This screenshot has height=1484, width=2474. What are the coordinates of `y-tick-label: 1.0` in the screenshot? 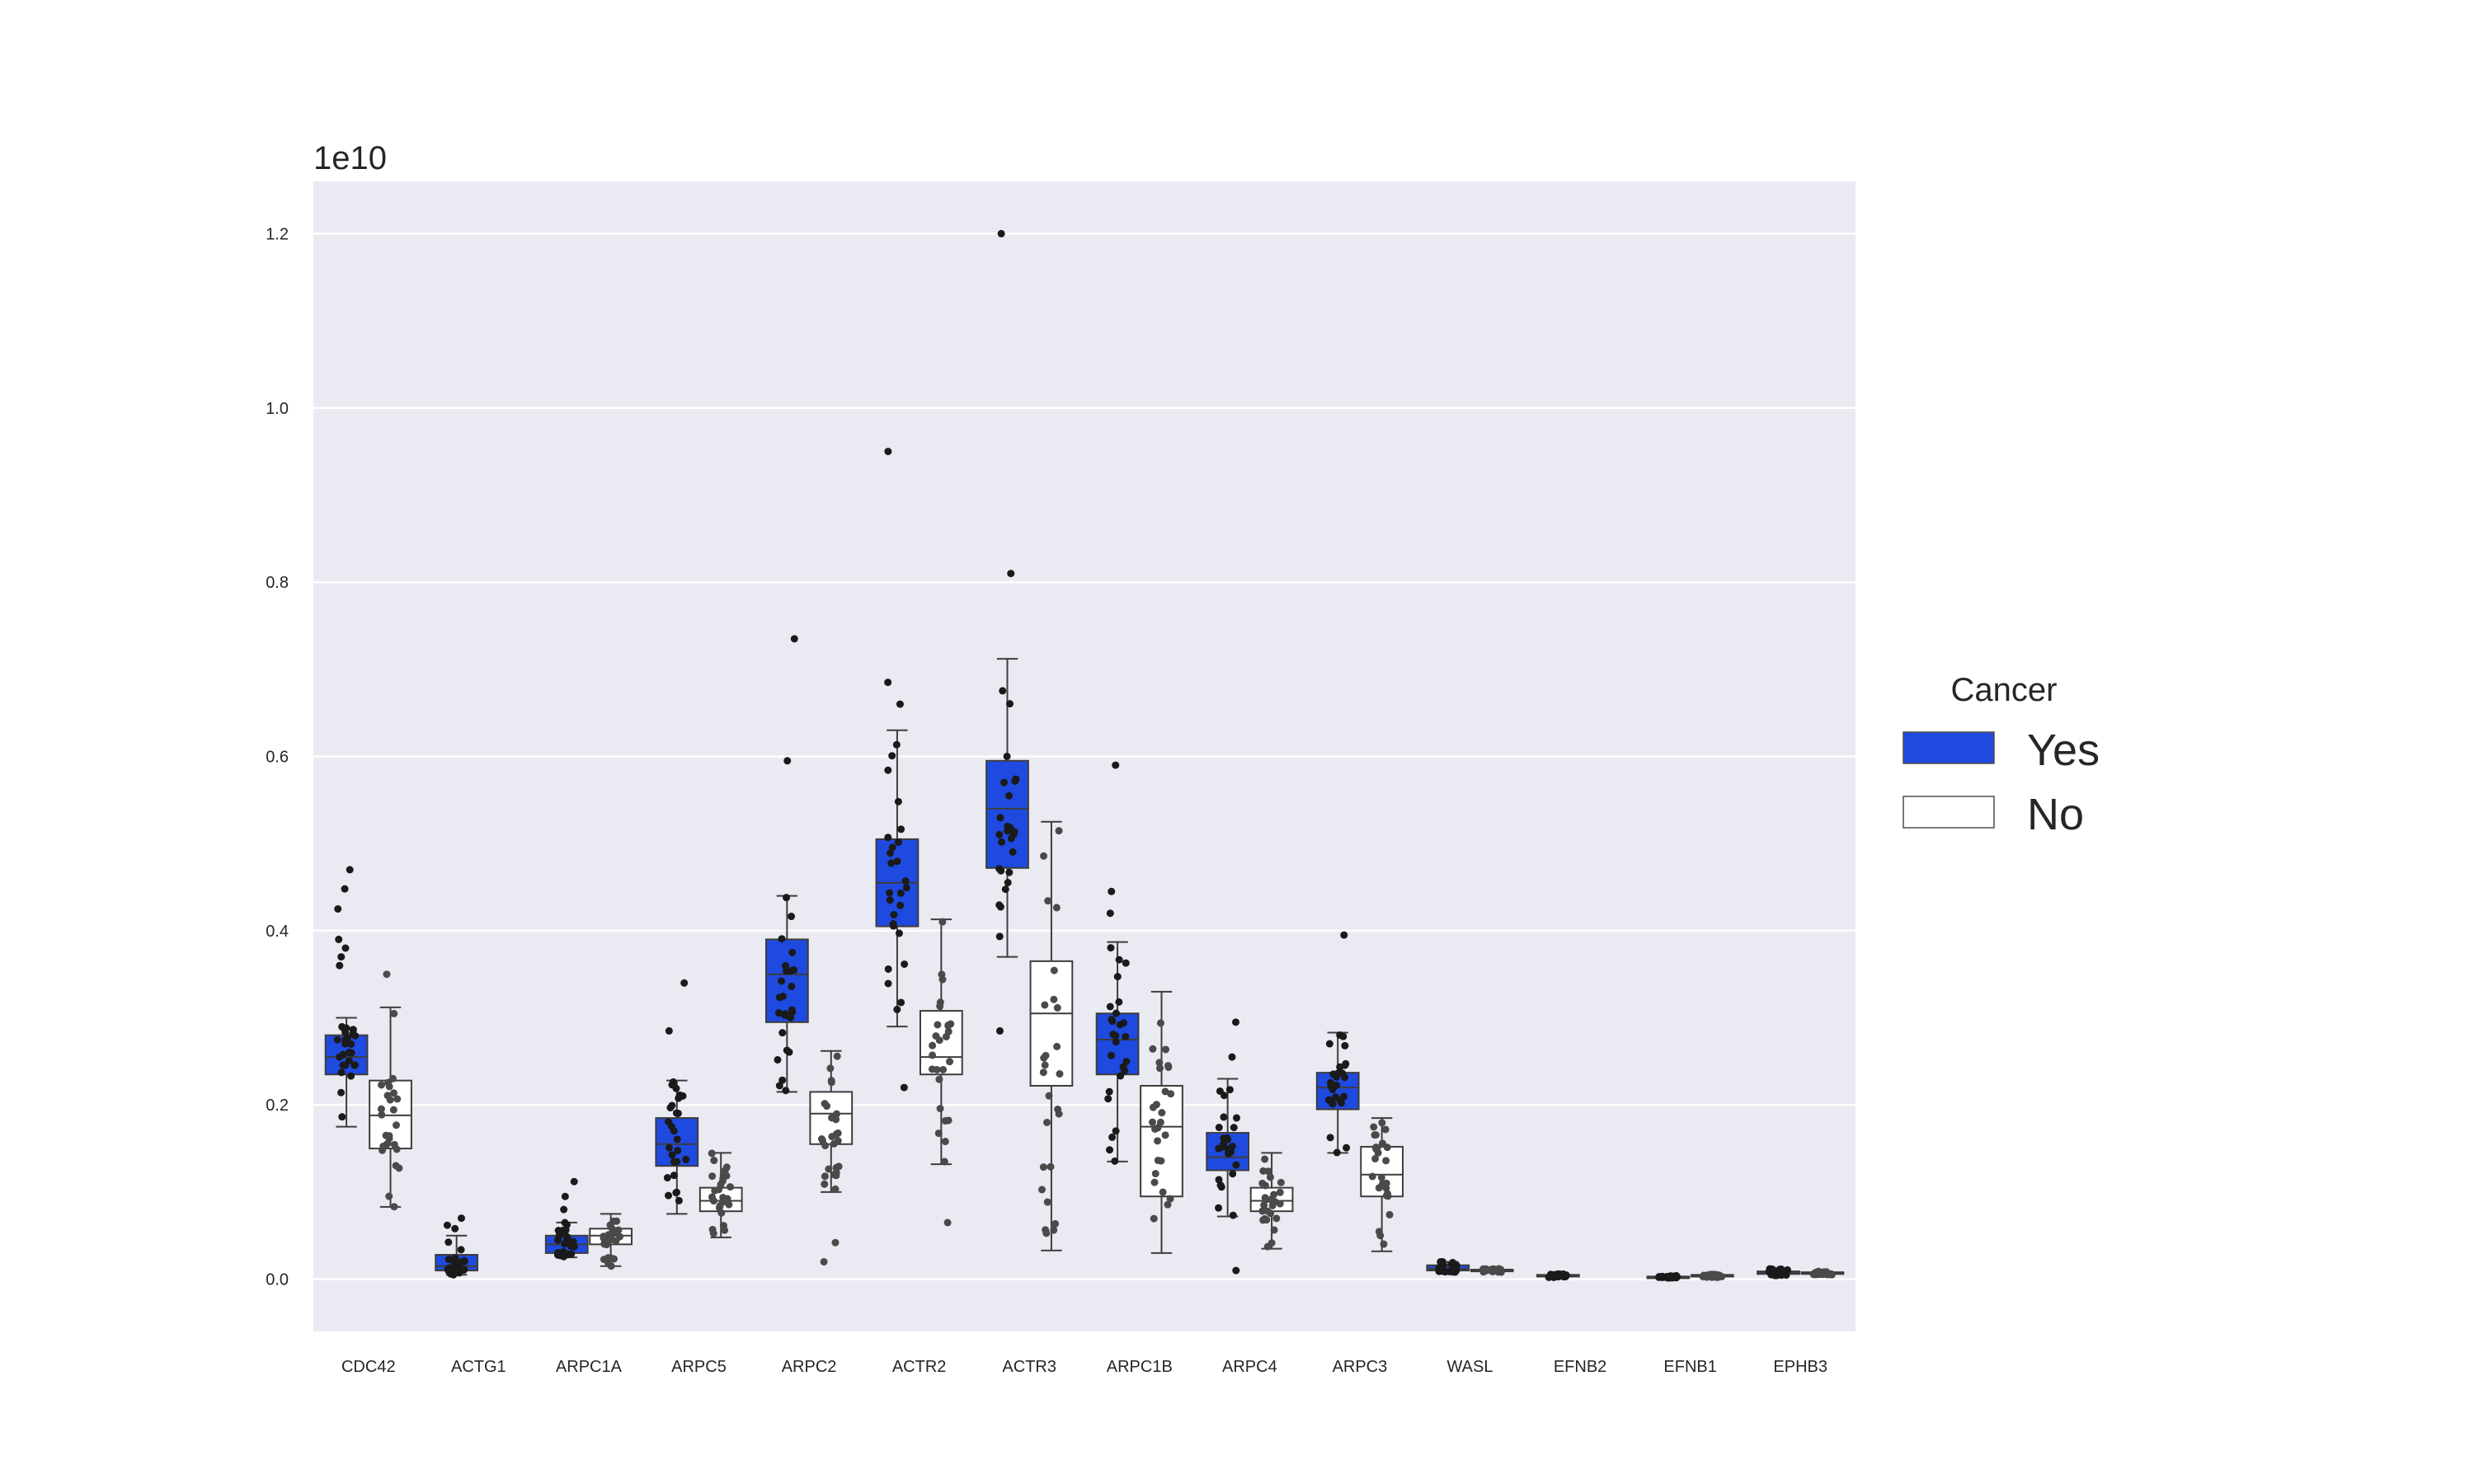 It's located at (277, 409).